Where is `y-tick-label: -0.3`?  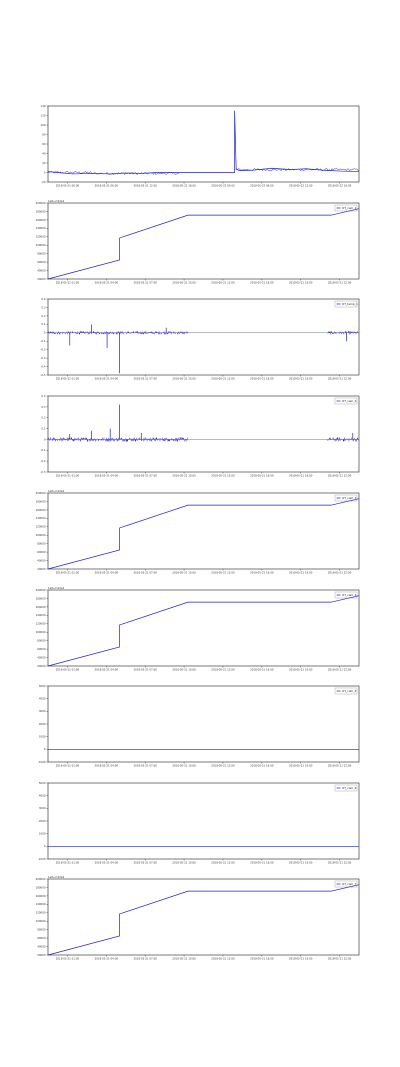
y-tick-label: -0.3 is located at coordinates (42, 472).